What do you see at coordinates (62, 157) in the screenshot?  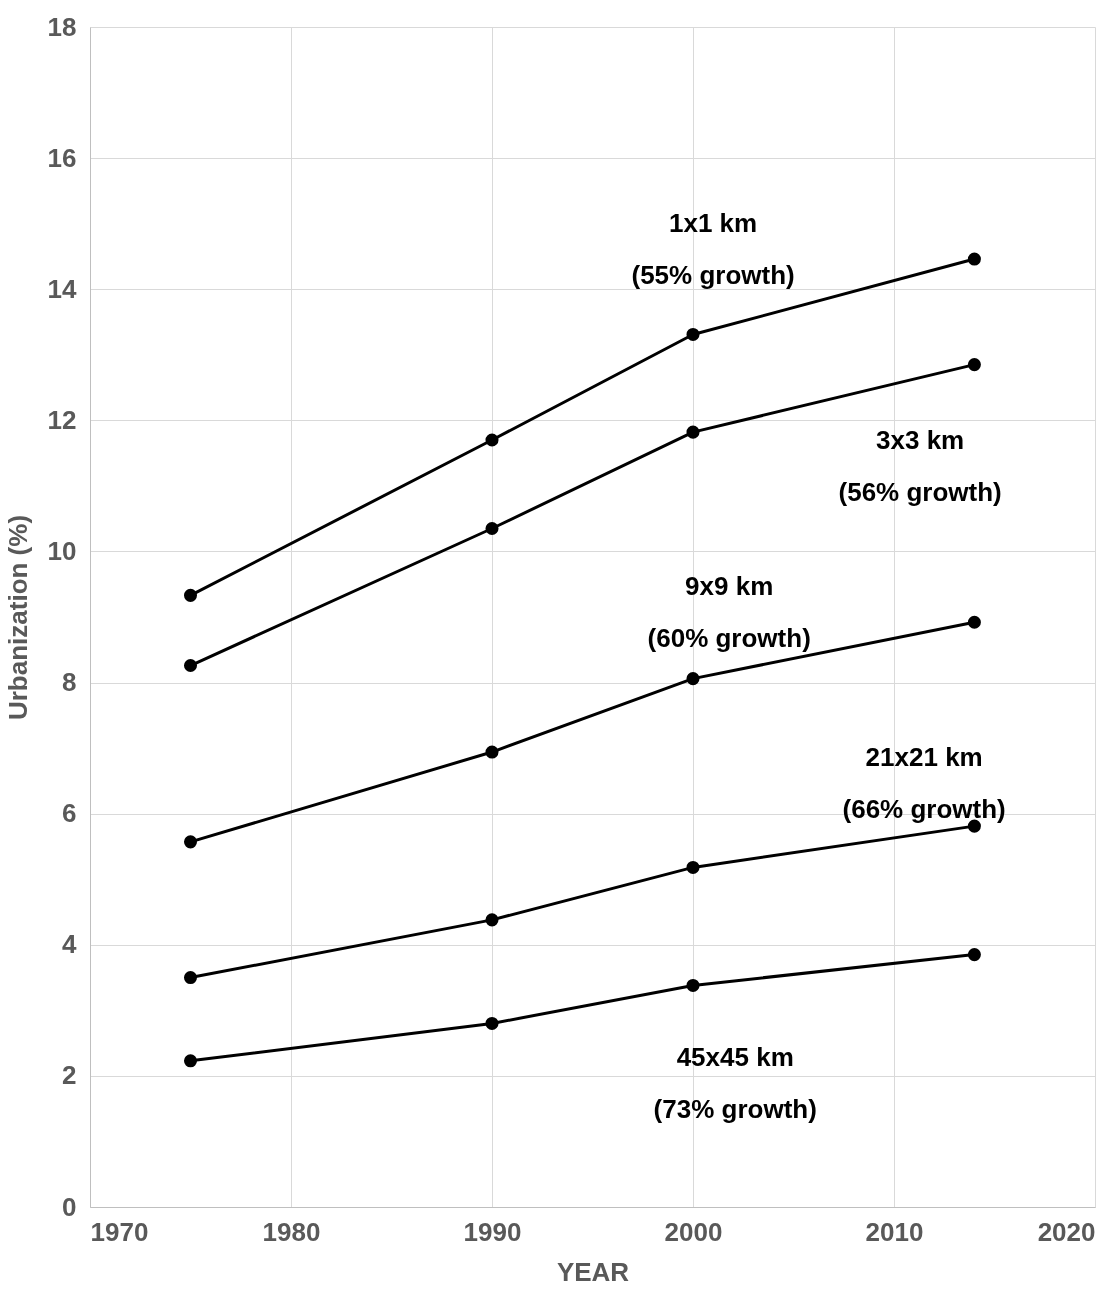 I see `y-tick-label: 16` at bounding box center [62, 157].